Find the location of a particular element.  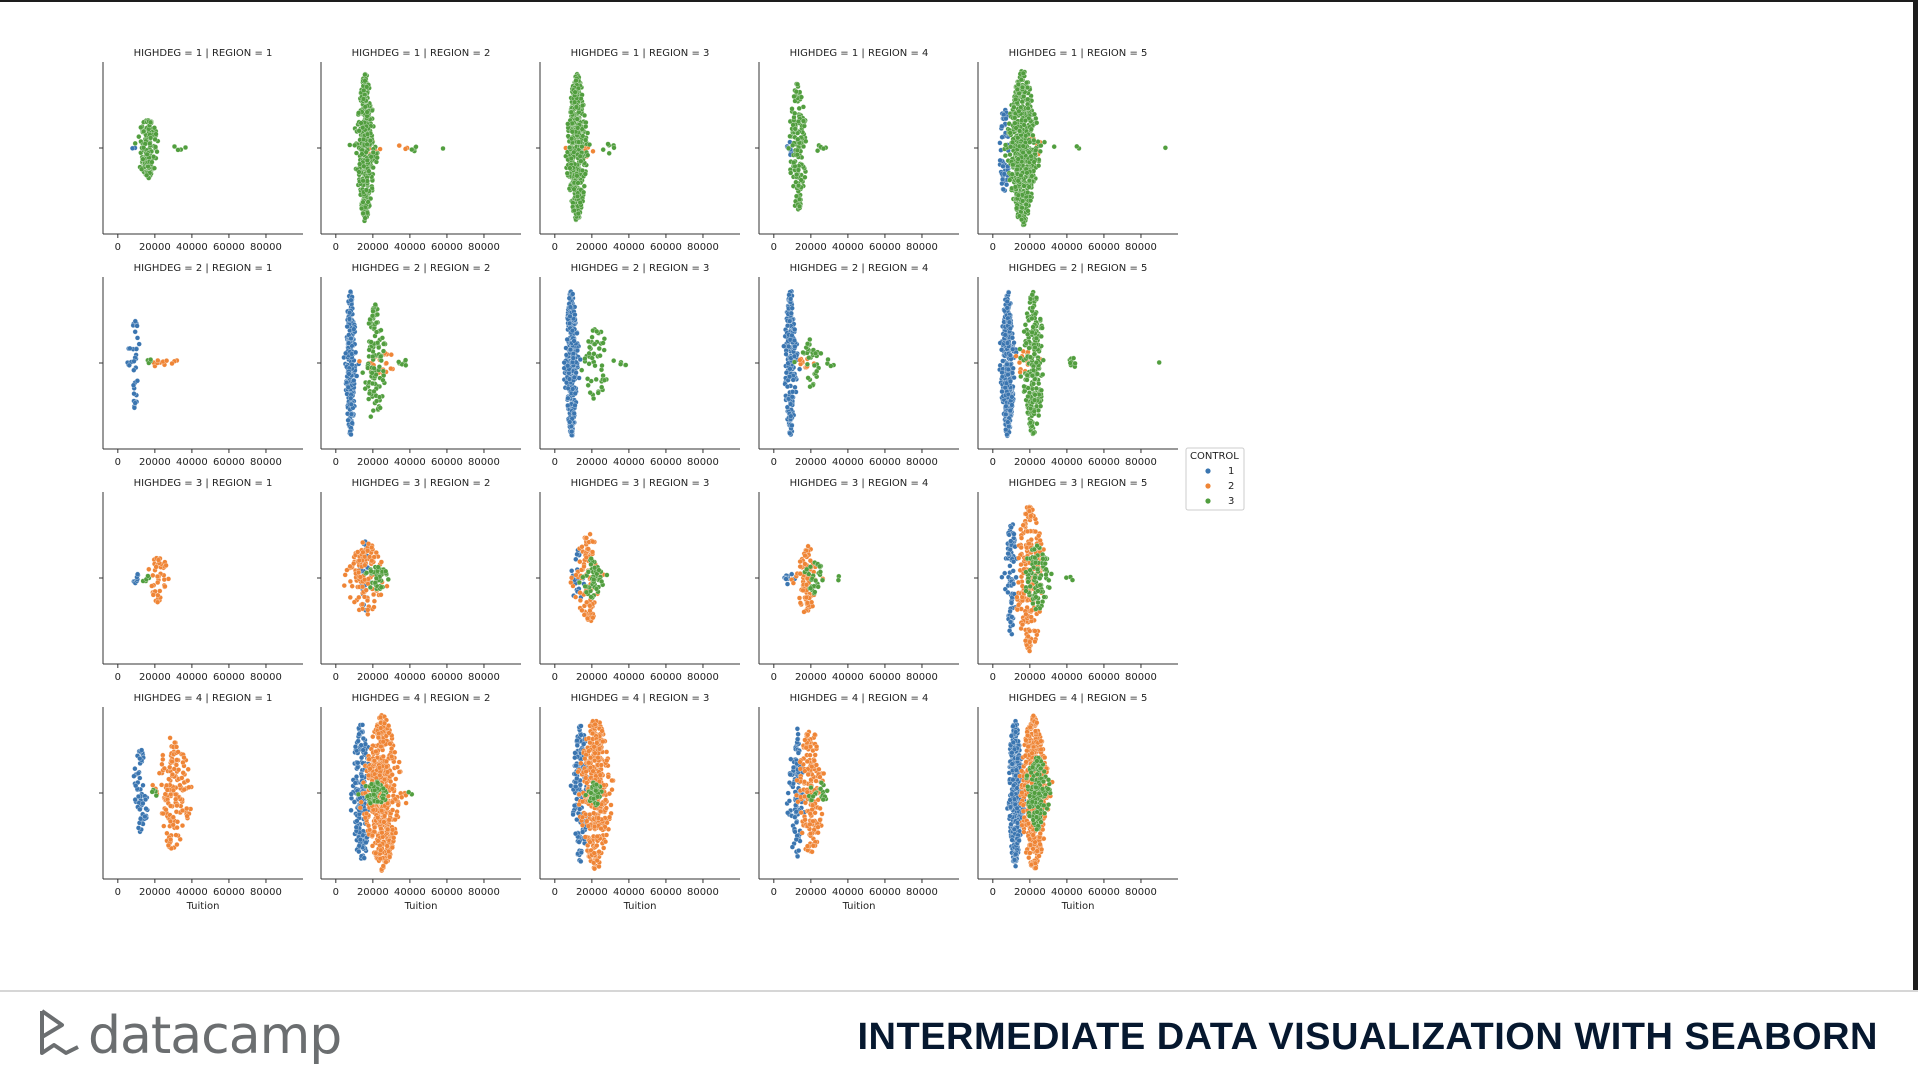

panel-title: HIGHDEG = 3 | REGION = 3 is located at coordinates (640, 483).